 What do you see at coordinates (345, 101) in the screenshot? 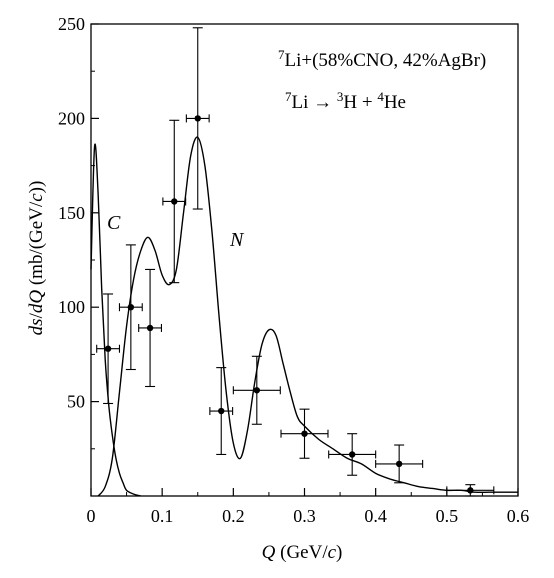
I see `reaction-annotation-line2: 7Li → 3H + 4He` at bounding box center [345, 101].